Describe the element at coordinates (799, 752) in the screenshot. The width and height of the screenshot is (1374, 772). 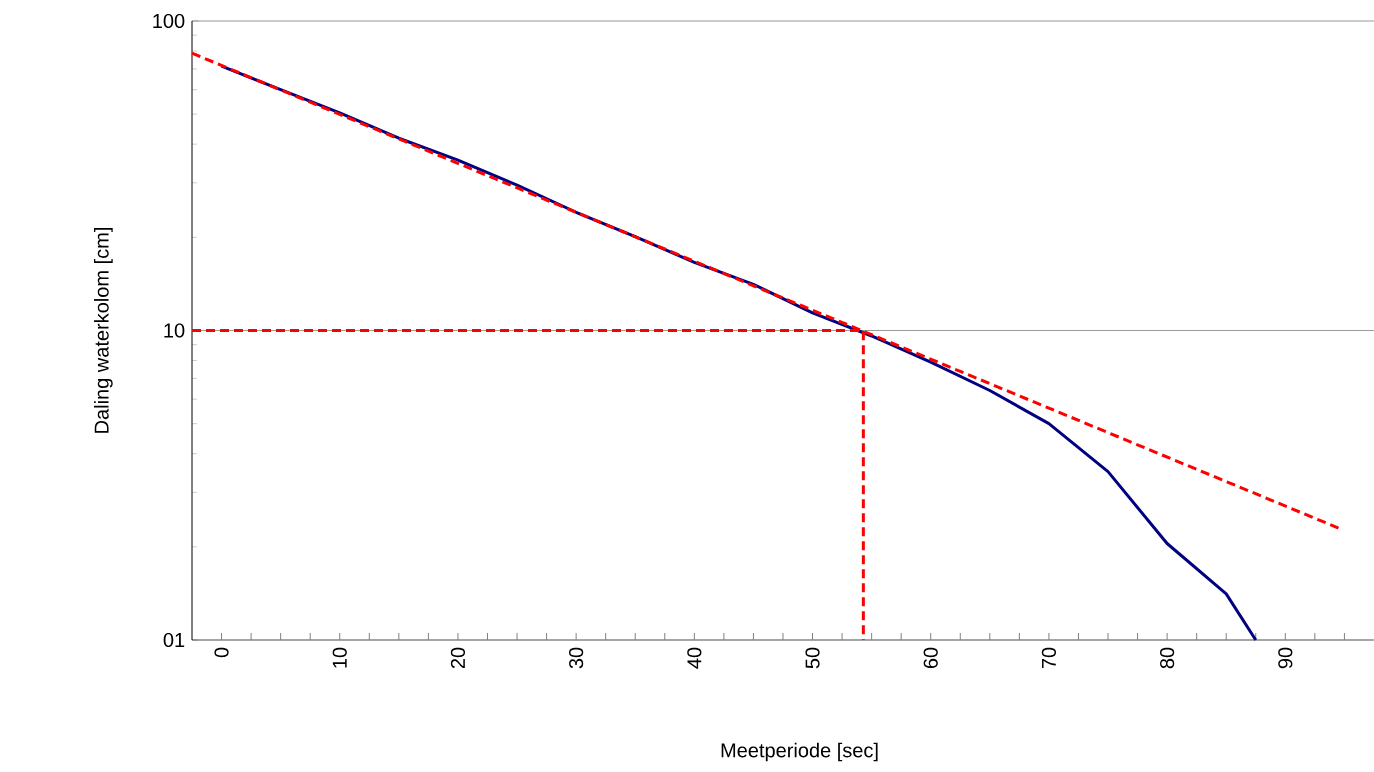
I see `x-axis-title: Meetperiode [sec]` at that location.